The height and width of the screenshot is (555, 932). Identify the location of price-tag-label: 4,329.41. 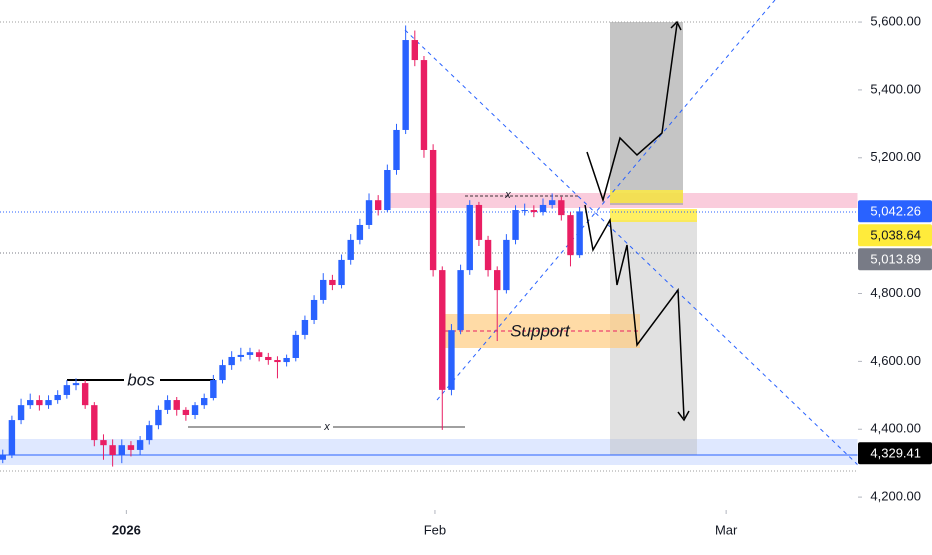
(895, 453).